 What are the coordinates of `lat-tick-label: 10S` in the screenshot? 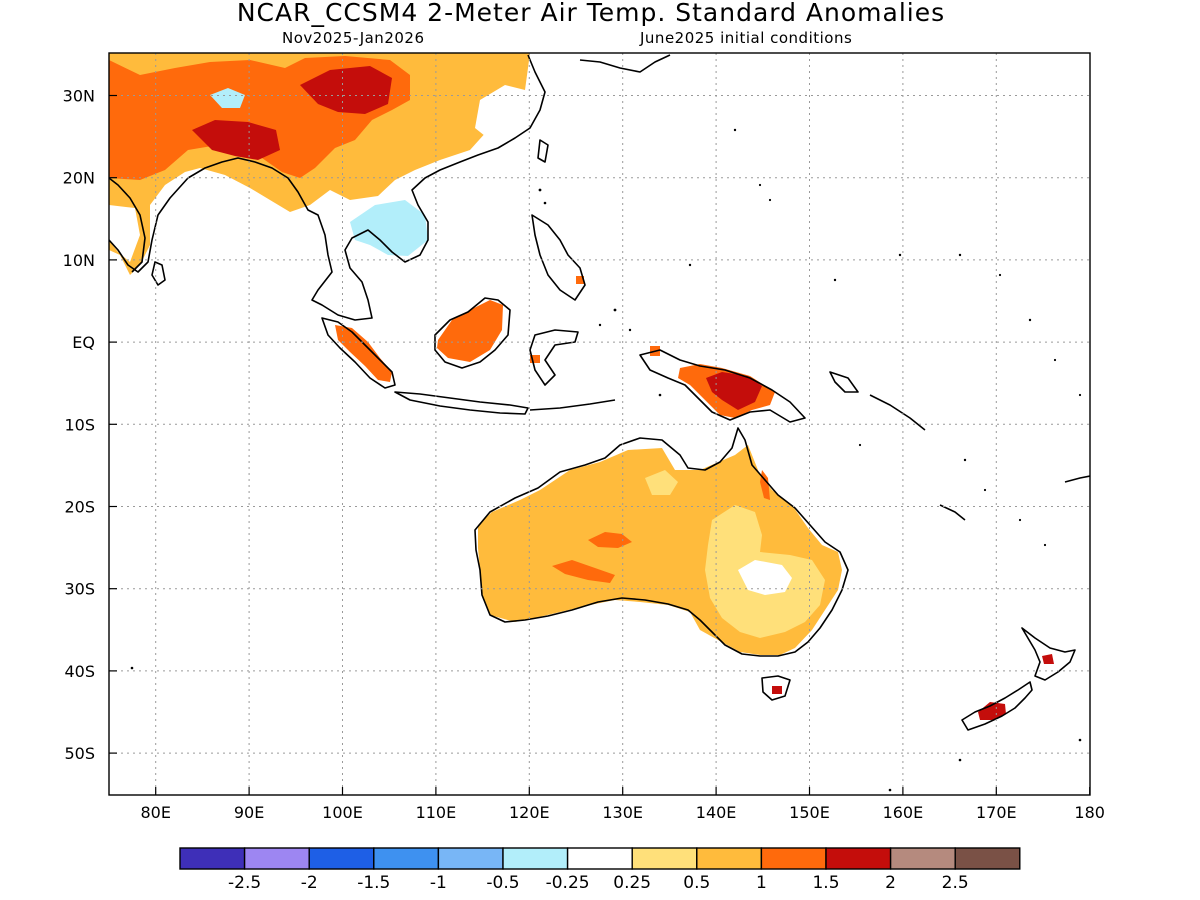 It's located at (79, 424).